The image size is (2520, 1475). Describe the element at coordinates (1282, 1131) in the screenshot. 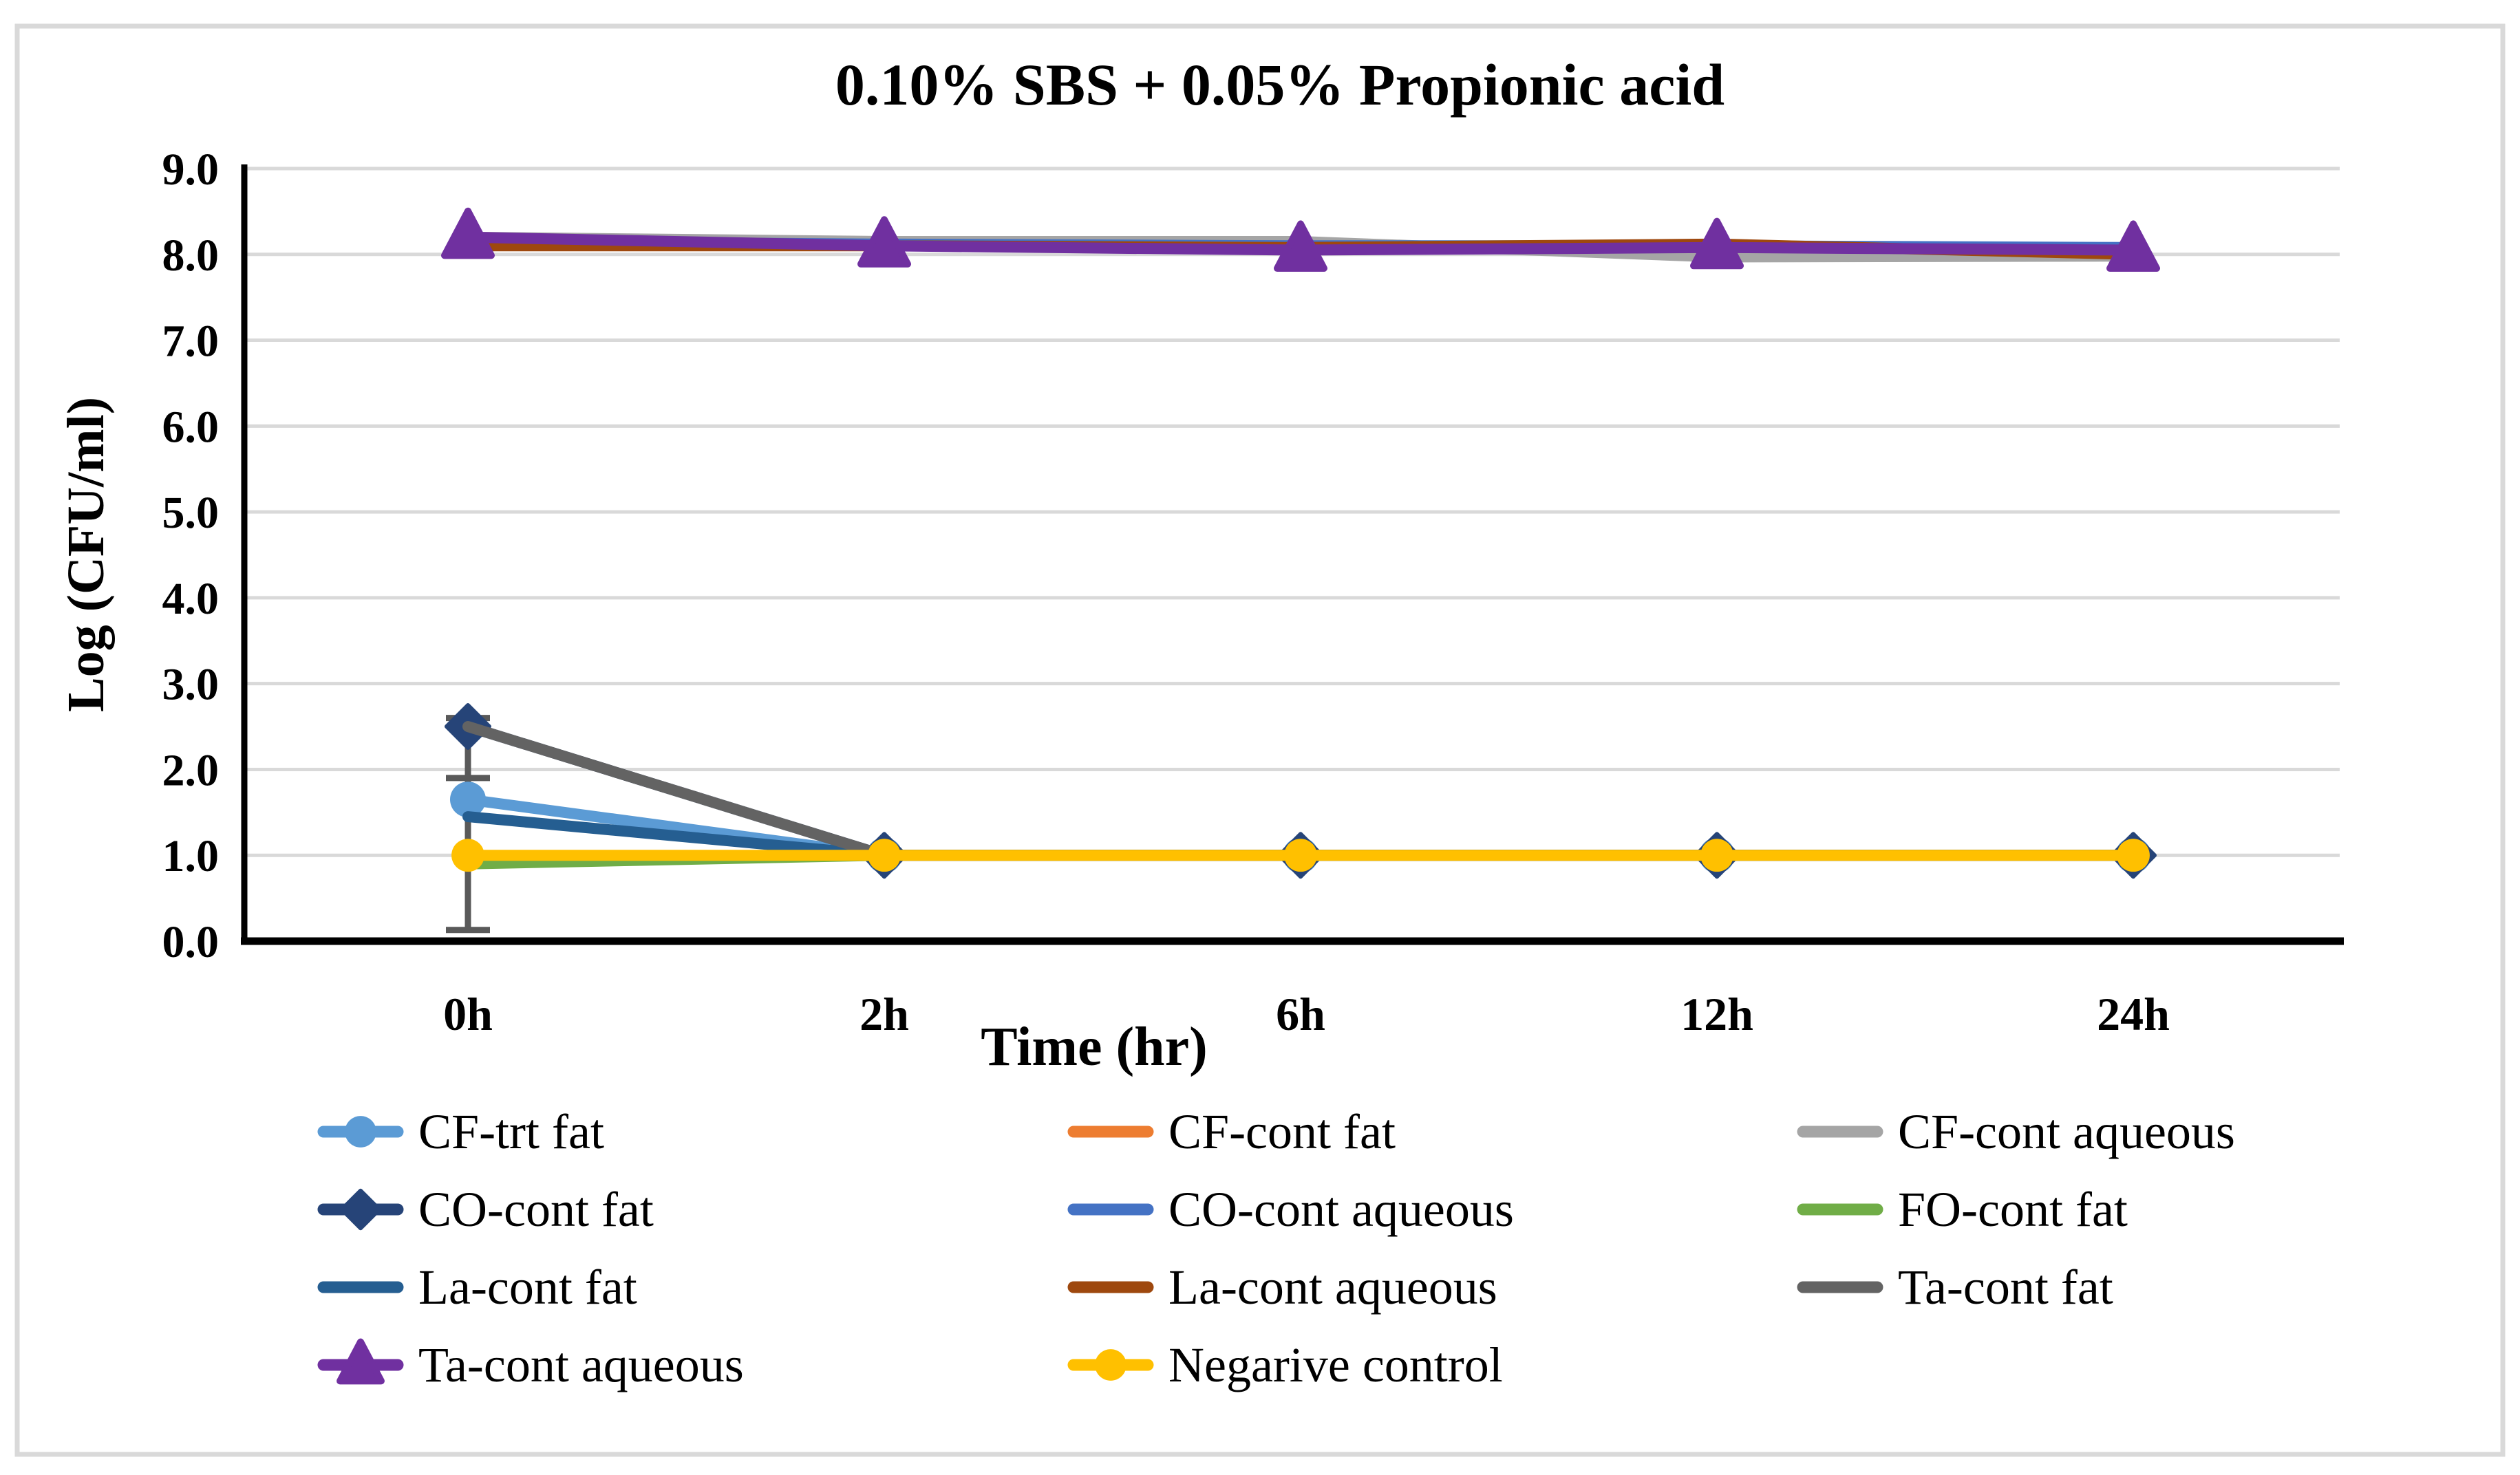

I see `legend-label-cf-cont-fat: CF-cont fat` at that location.